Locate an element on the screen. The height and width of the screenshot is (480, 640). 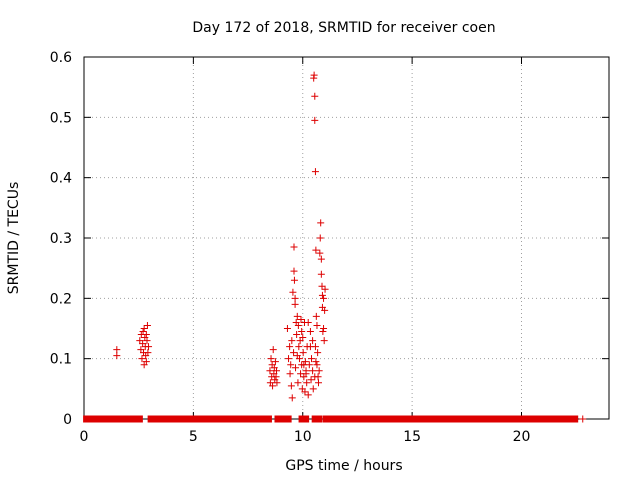
y-tick-label: 0.2 is located at coordinates (61, 299).